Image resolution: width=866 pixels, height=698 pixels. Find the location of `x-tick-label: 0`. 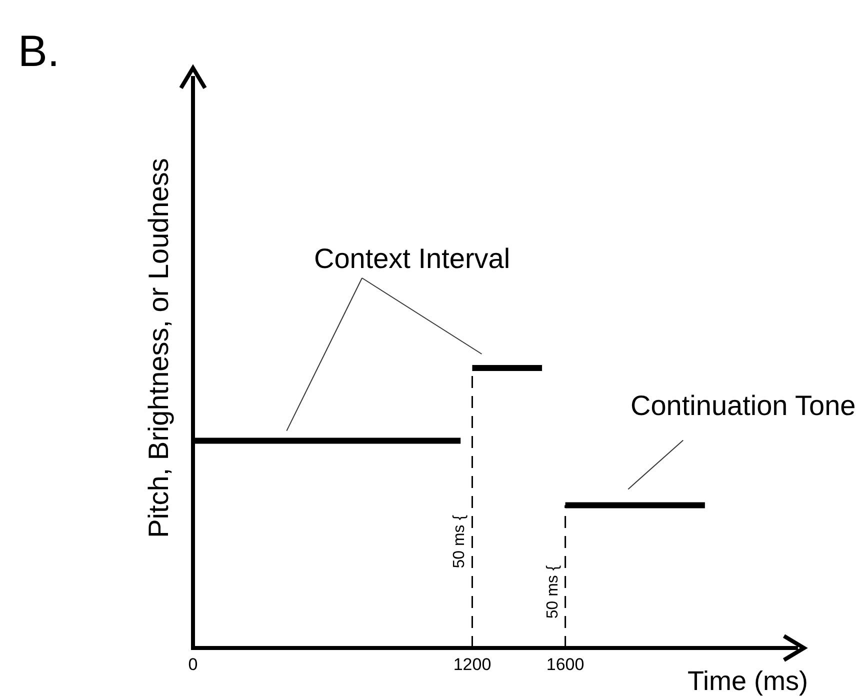

x-tick-label: 0 is located at coordinates (193, 664).